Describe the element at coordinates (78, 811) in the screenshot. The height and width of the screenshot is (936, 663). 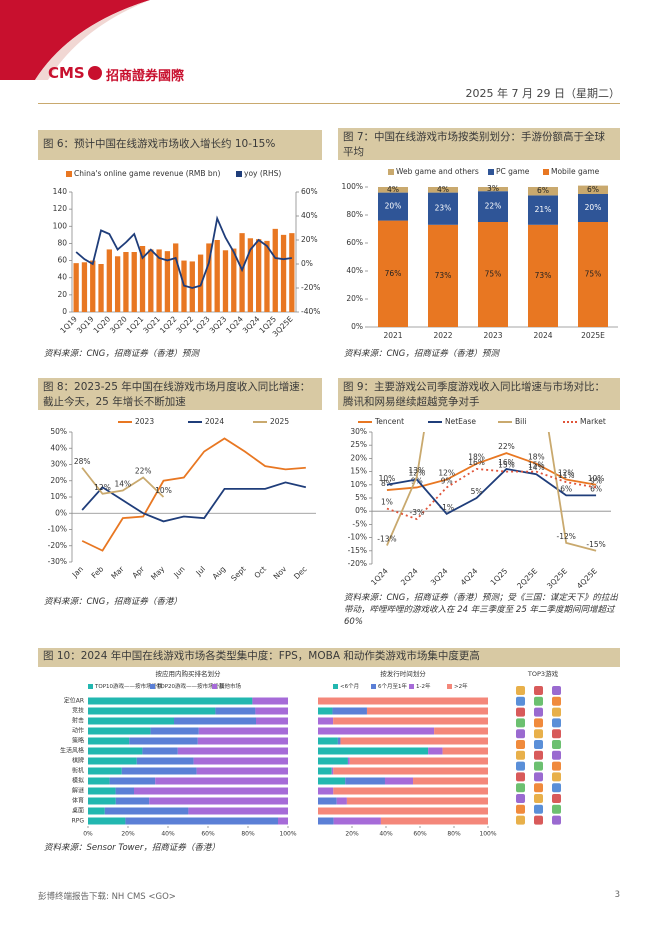
I see `y-category-label: 桌面` at that location.